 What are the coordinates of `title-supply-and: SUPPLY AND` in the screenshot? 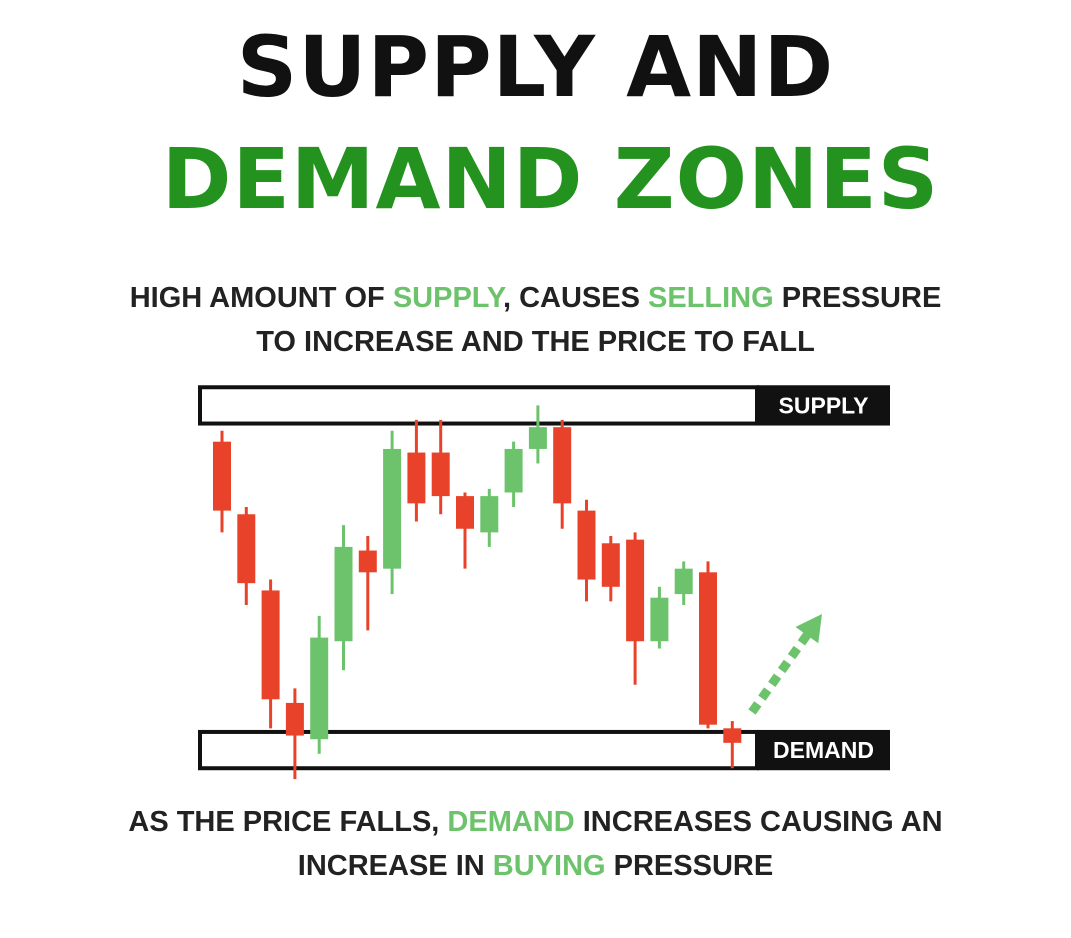 It's located at (535, 67).